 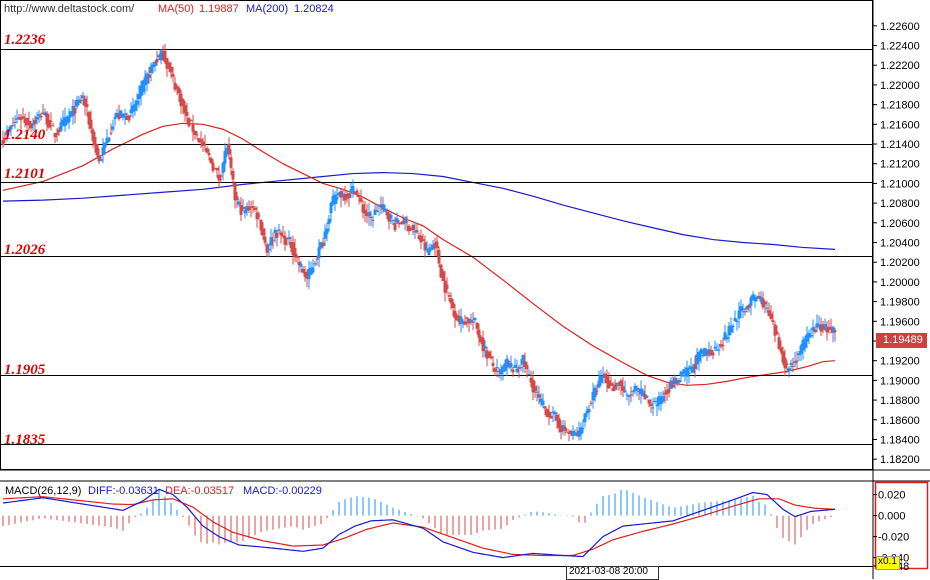 What do you see at coordinates (900, 401) in the screenshot?
I see `price-tick-label: 1.18800` at bounding box center [900, 401].